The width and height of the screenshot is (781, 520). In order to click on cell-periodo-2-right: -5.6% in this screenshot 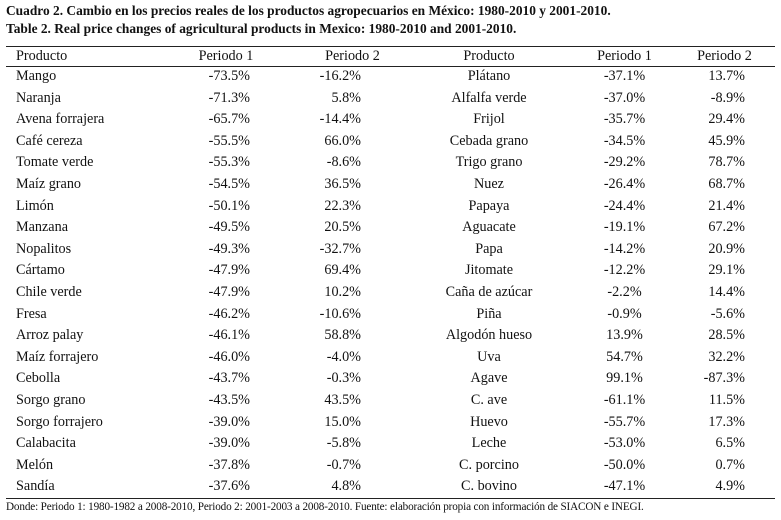, I will do `click(727, 313)`.